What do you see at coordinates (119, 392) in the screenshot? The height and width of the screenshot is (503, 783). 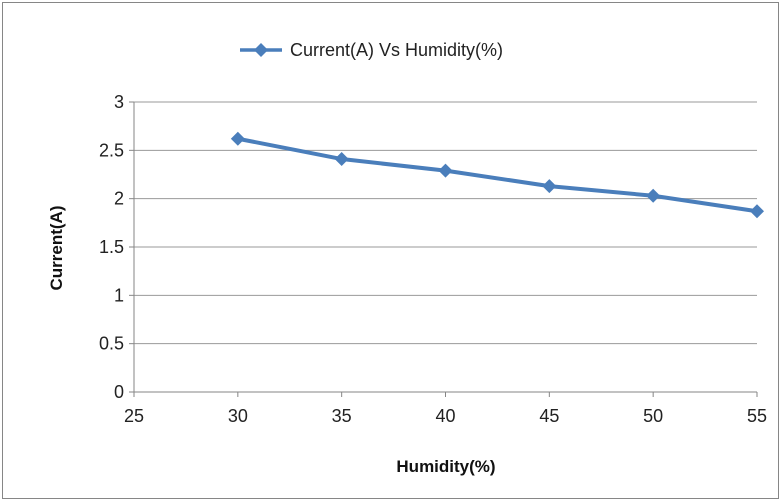 I see `y-tick-label-0: 0` at bounding box center [119, 392].